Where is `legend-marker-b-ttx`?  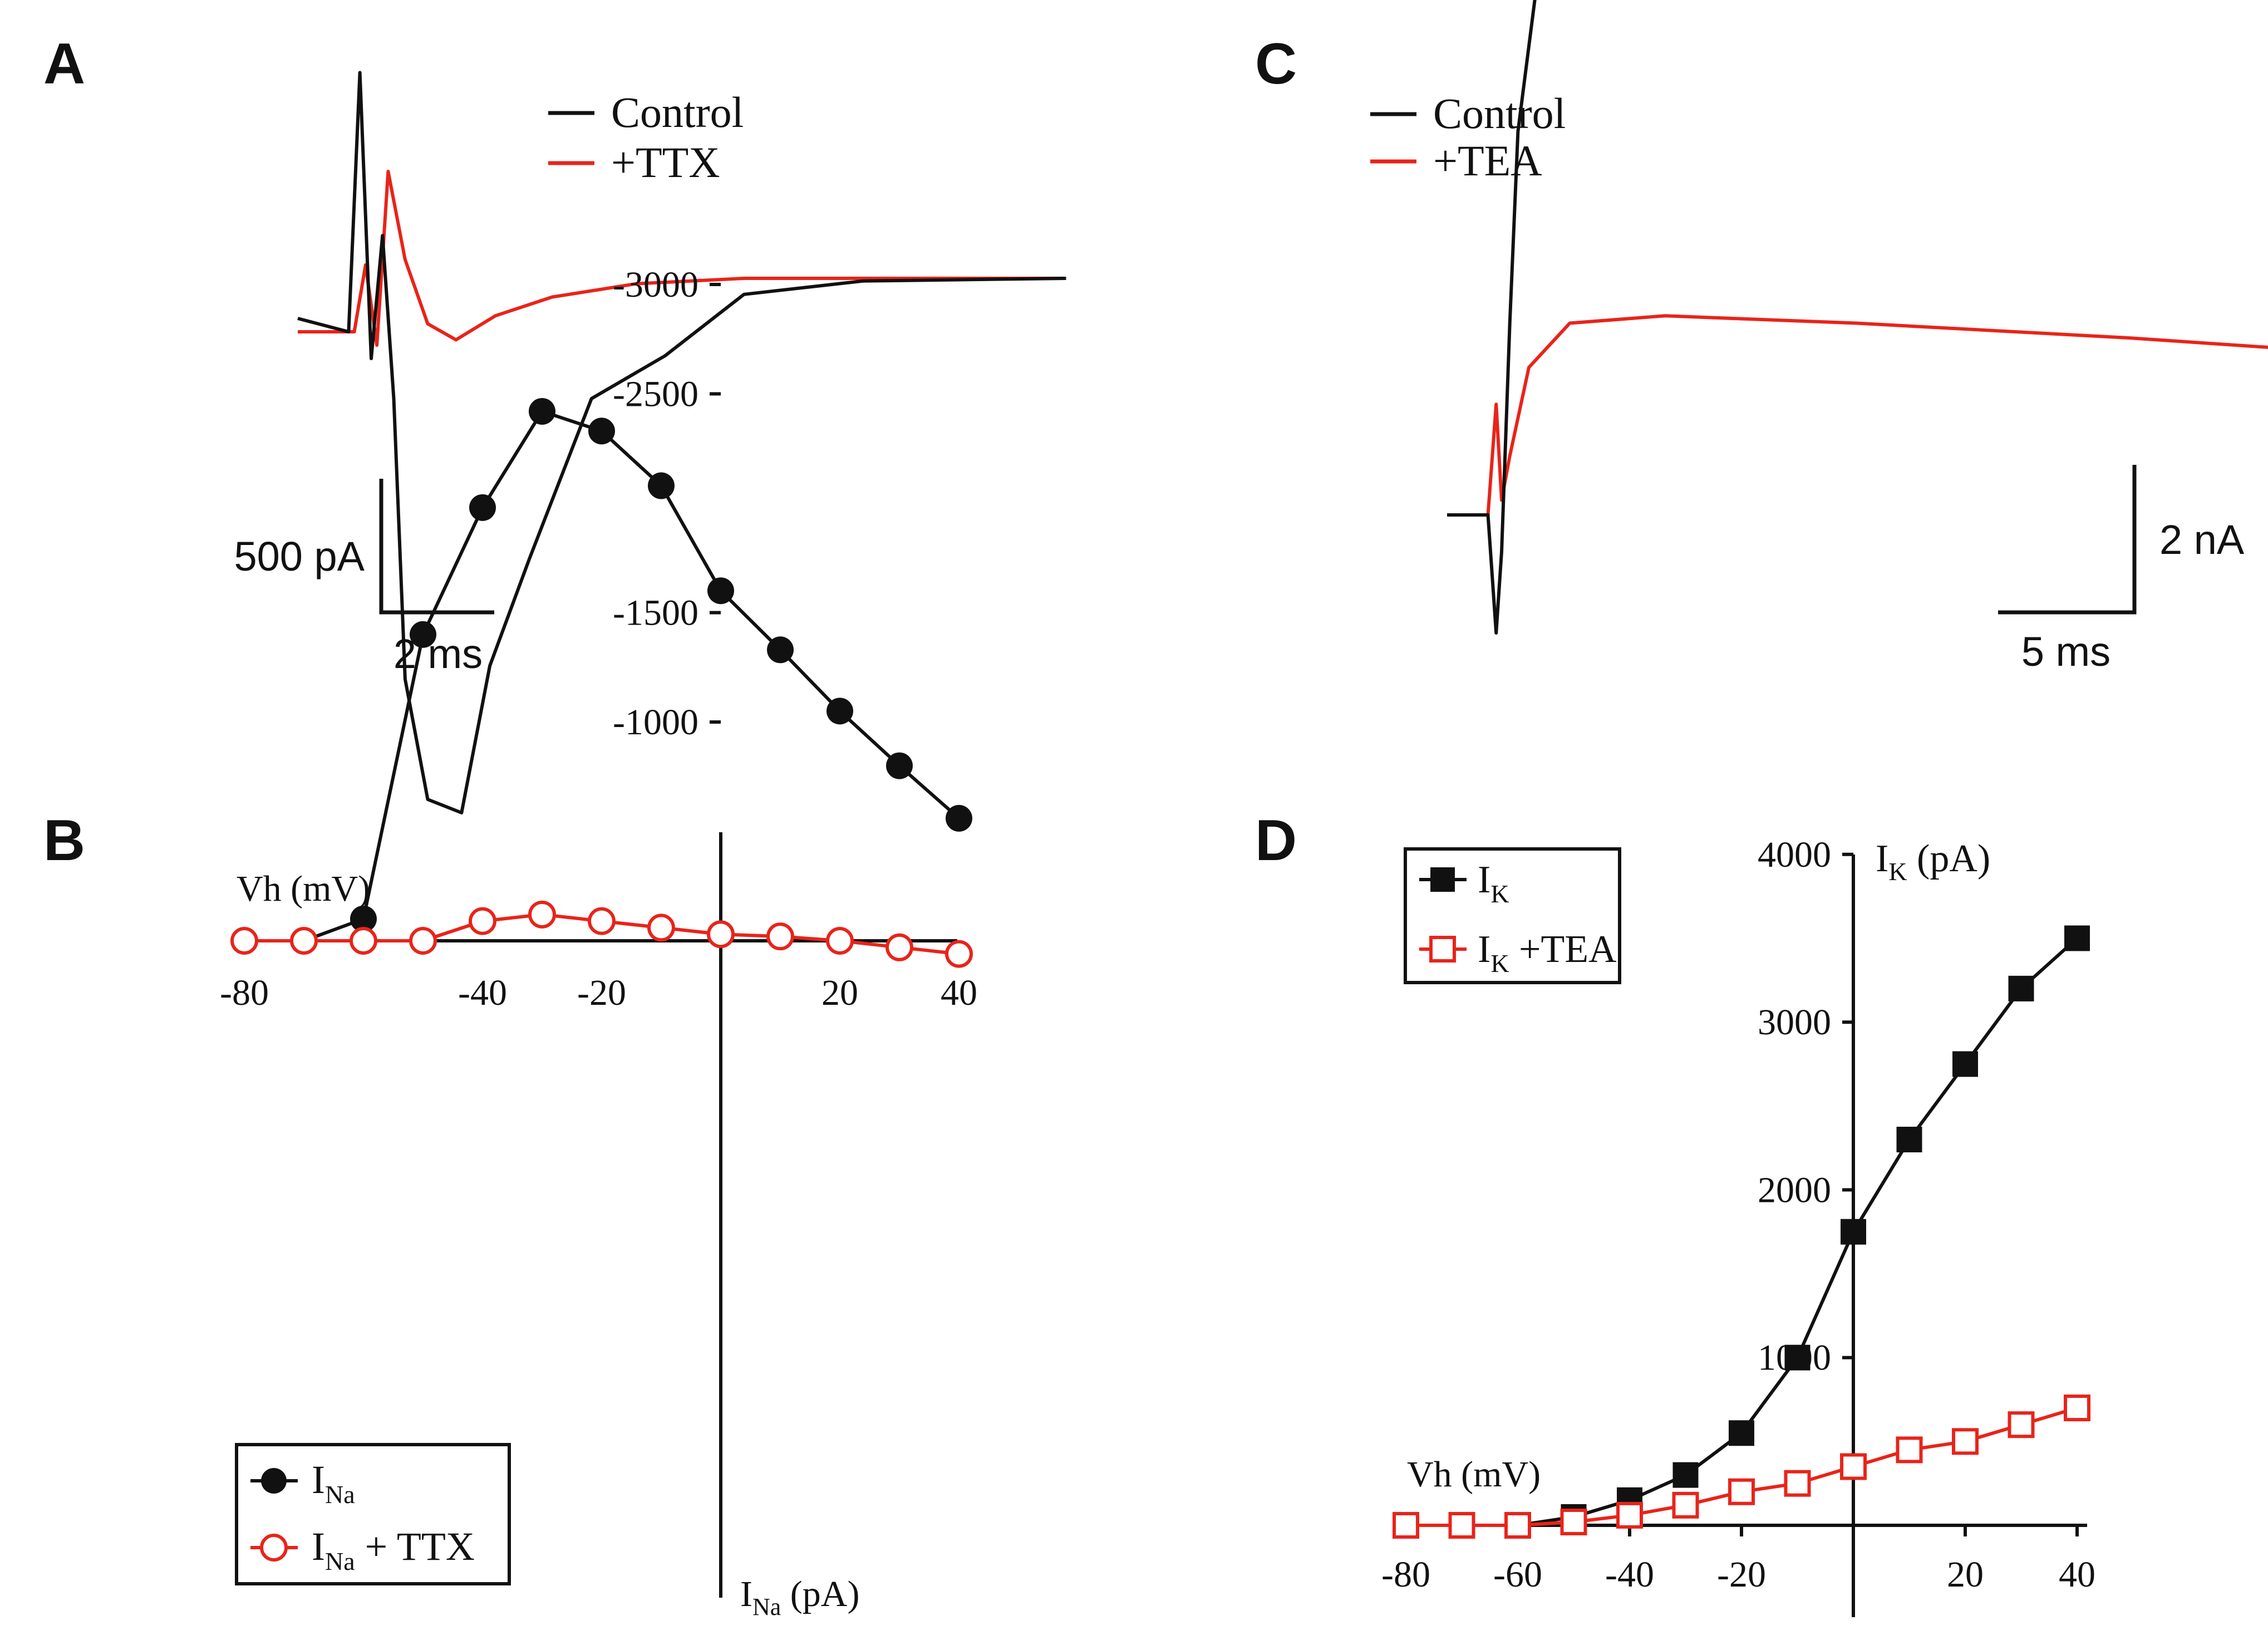 legend-marker-b-ttx is located at coordinates (274, 1548).